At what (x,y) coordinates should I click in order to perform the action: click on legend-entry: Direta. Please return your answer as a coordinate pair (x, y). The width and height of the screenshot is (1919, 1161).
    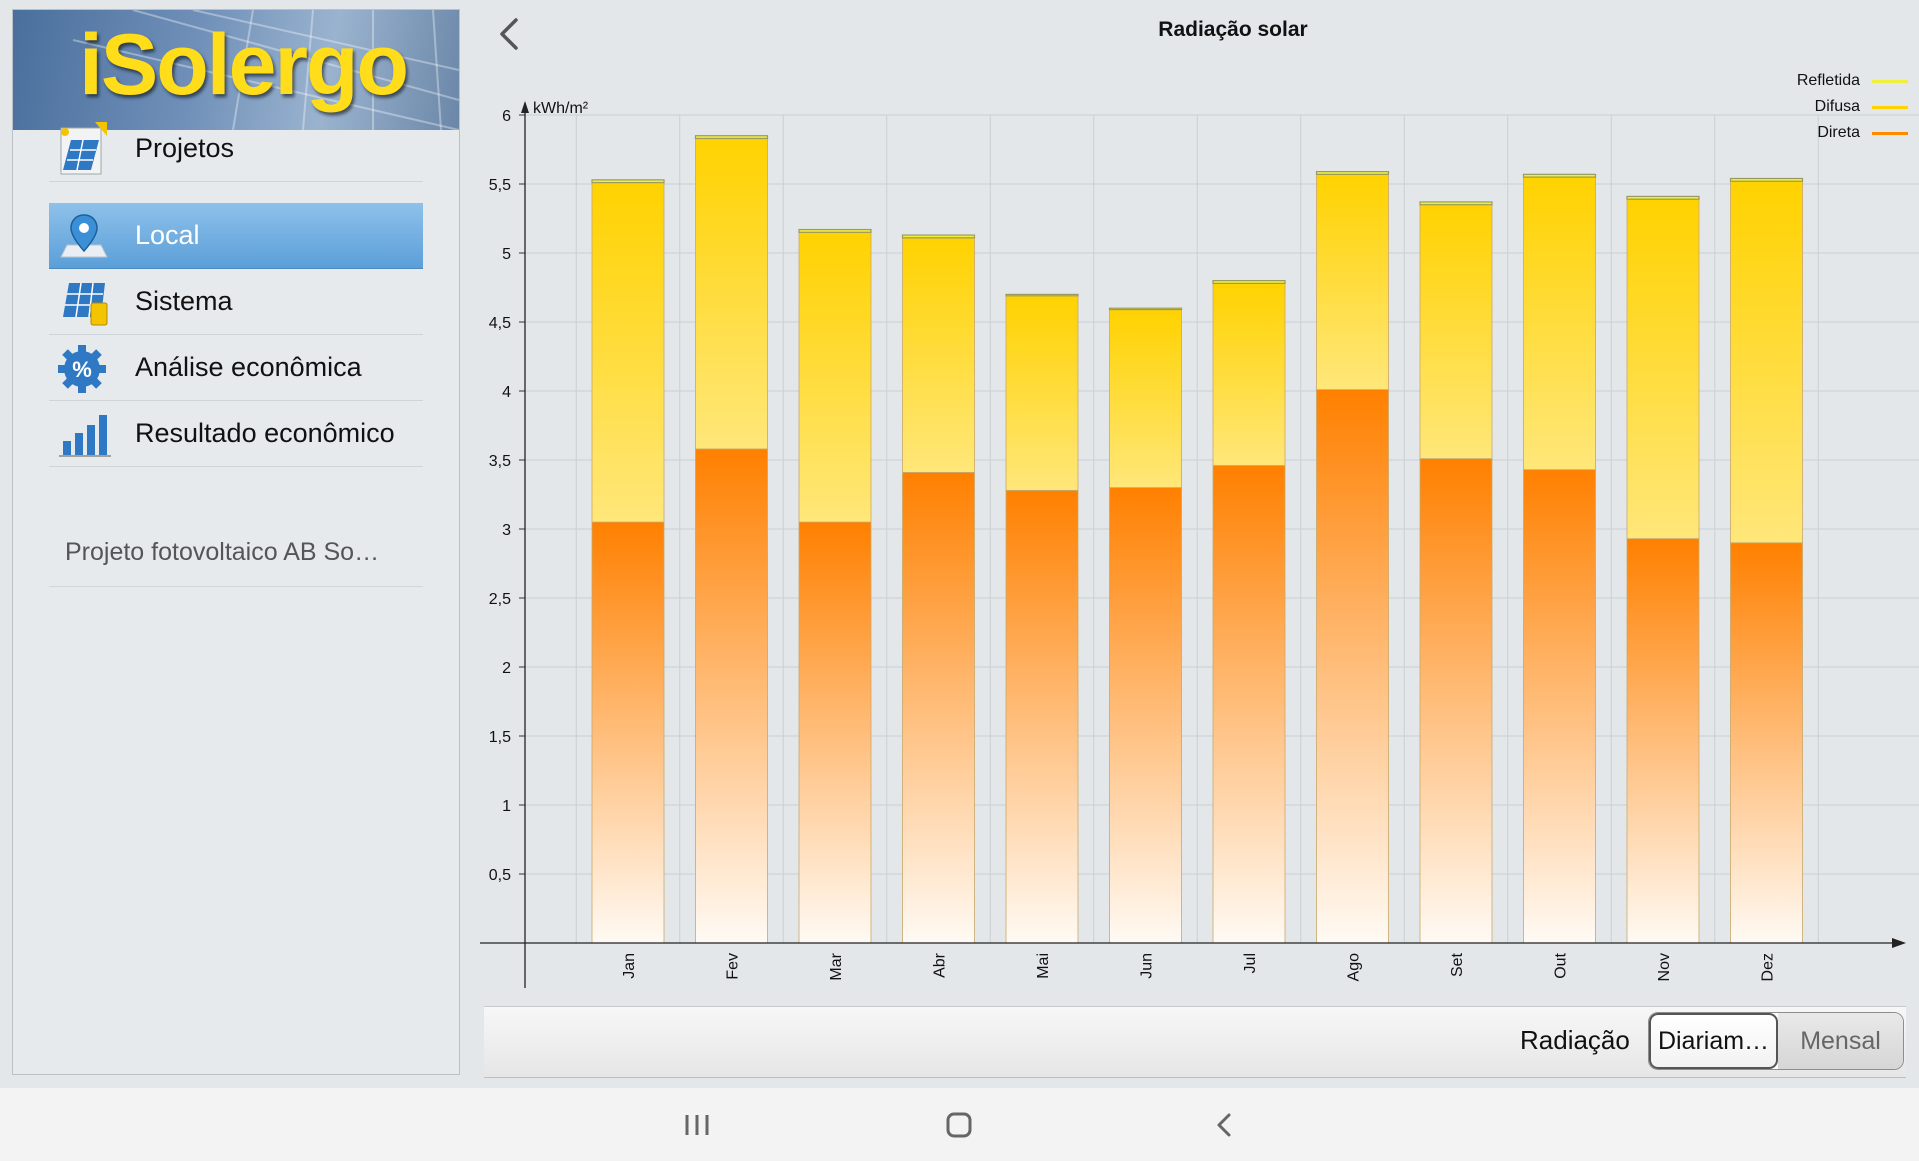
    Looking at the image, I should click on (1862, 133).